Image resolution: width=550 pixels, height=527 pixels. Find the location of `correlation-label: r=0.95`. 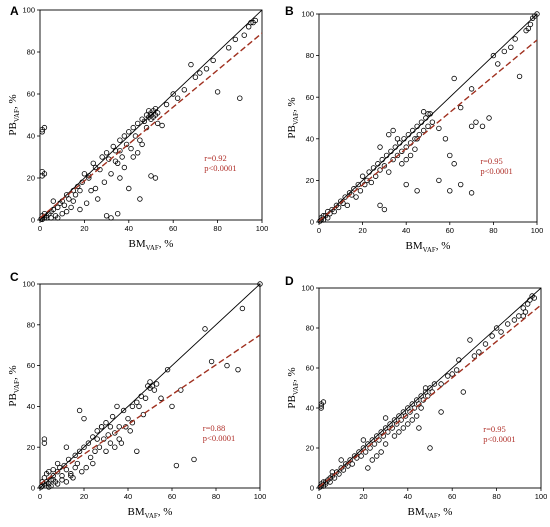

correlation-label: r=0.95 is located at coordinates (491, 161).